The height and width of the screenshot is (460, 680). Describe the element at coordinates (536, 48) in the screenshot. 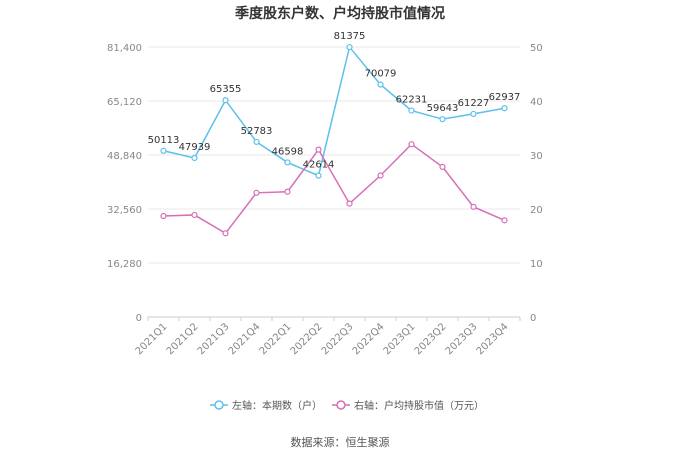

I see `right-tick-label: 50` at that location.